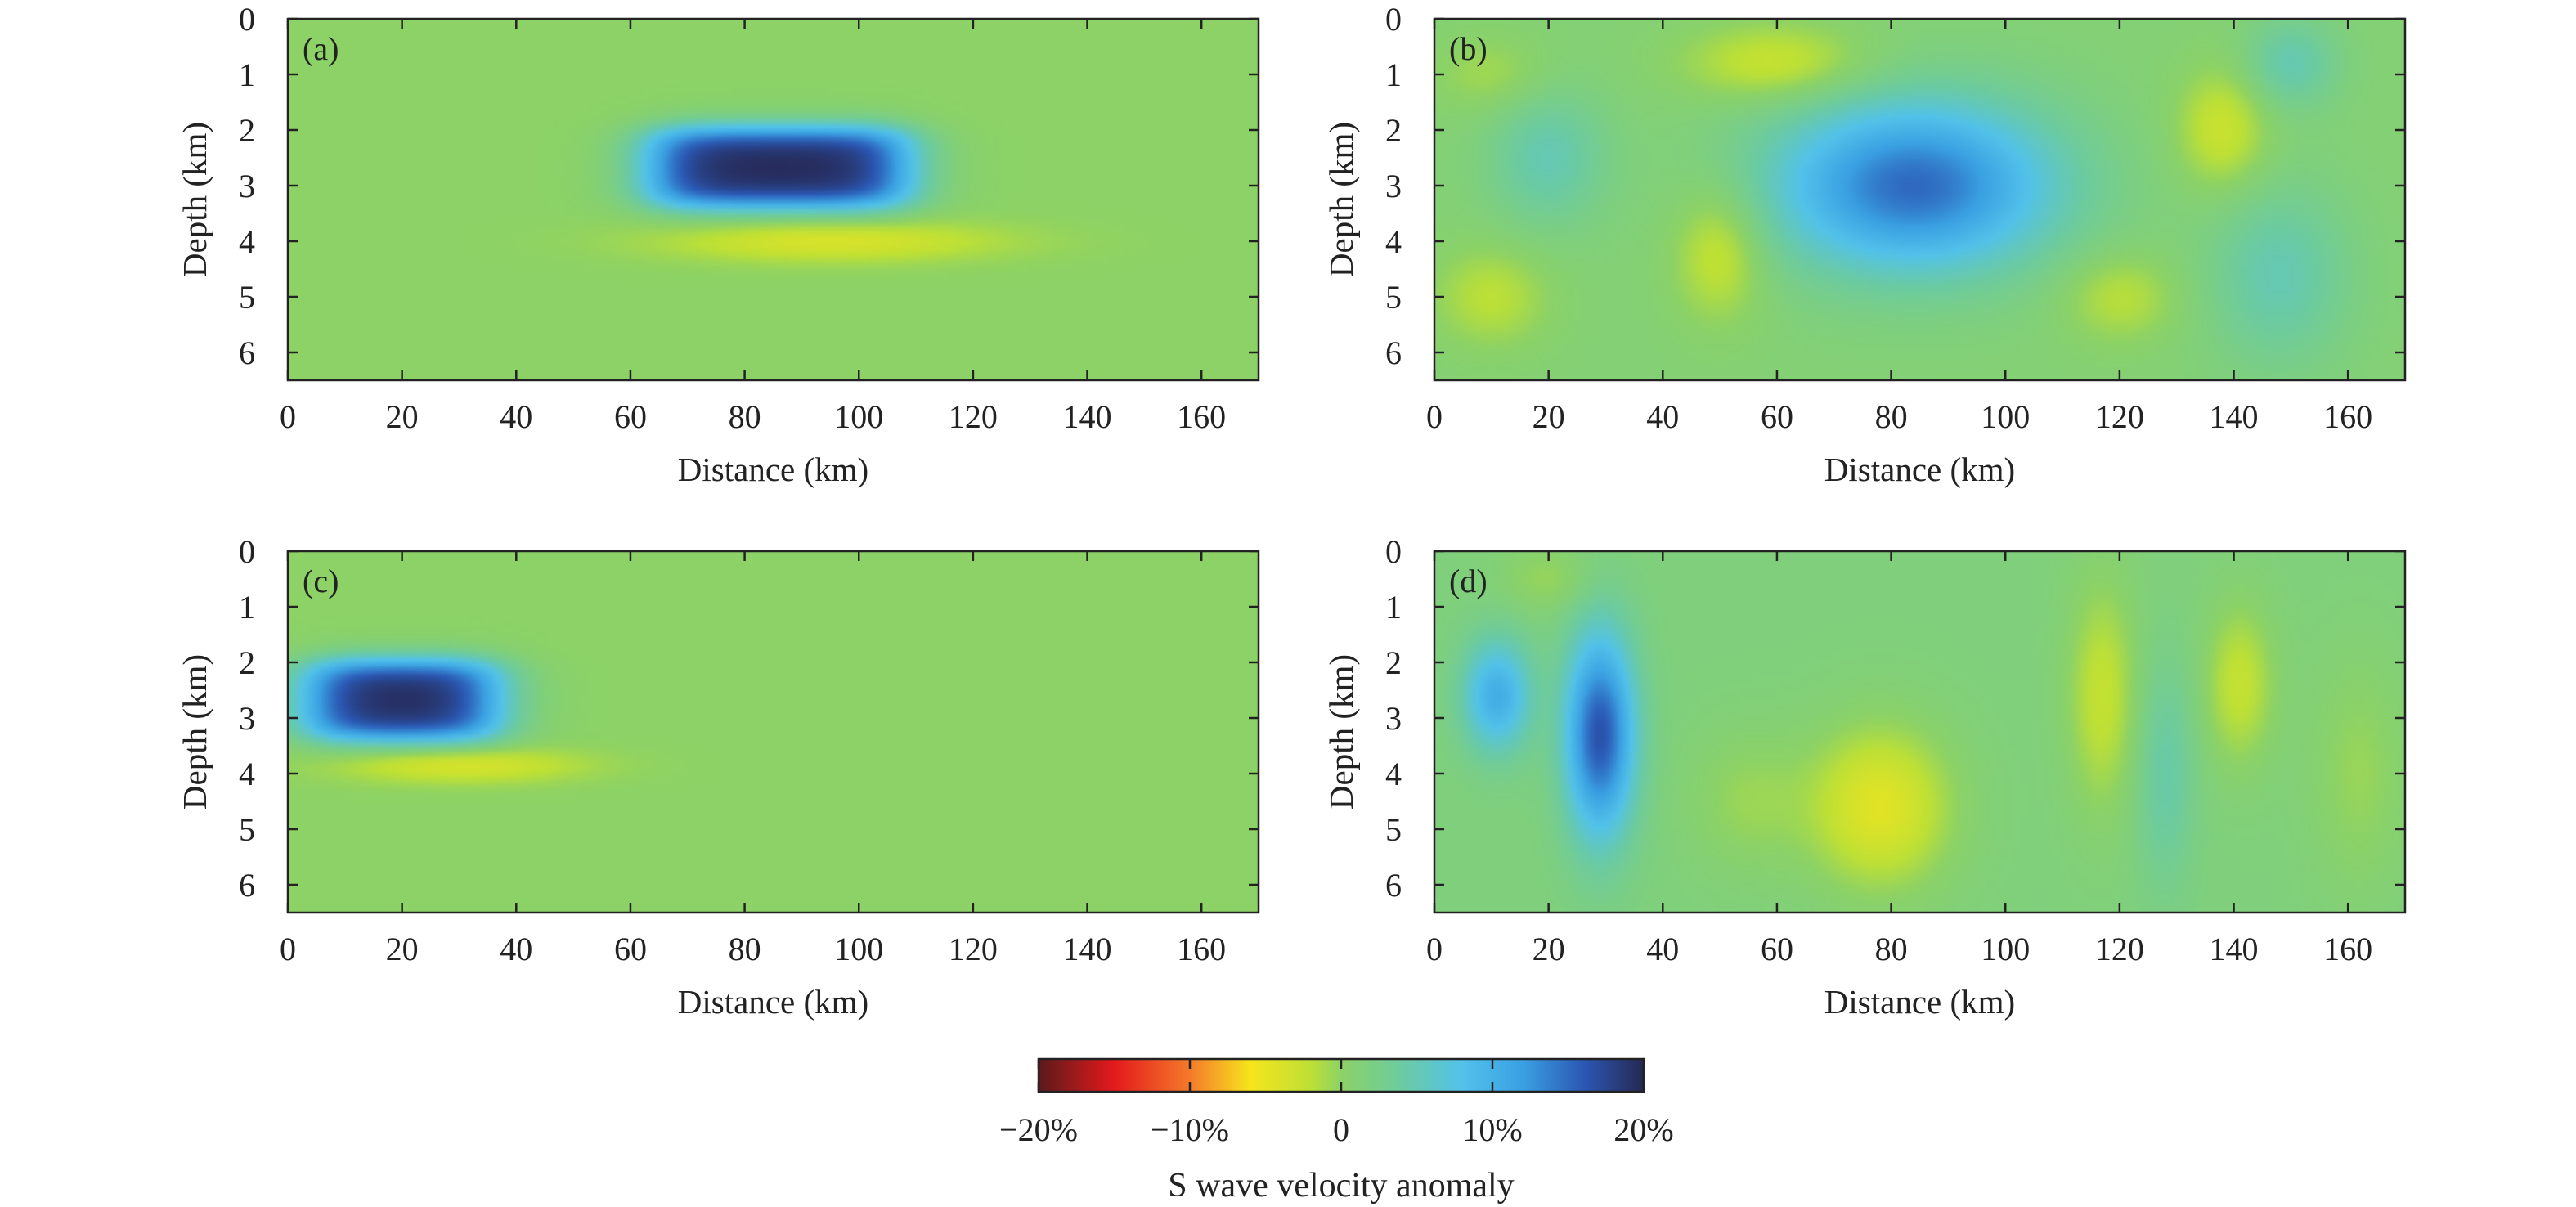 The image size is (2576, 1207). What do you see at coordinates (1190, 1129) in the screenshot?
I see `colorbar-tick-label: −10%` at bounding box center [1190, 1129].